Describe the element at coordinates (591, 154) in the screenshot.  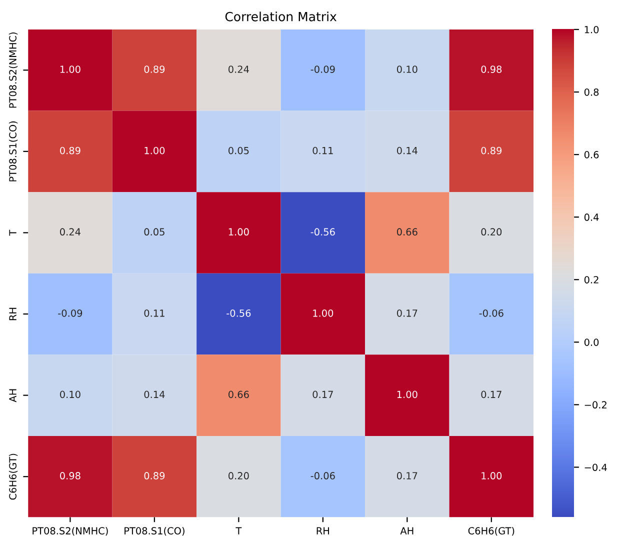
I see `color-bar-label: 0.6` at that location.